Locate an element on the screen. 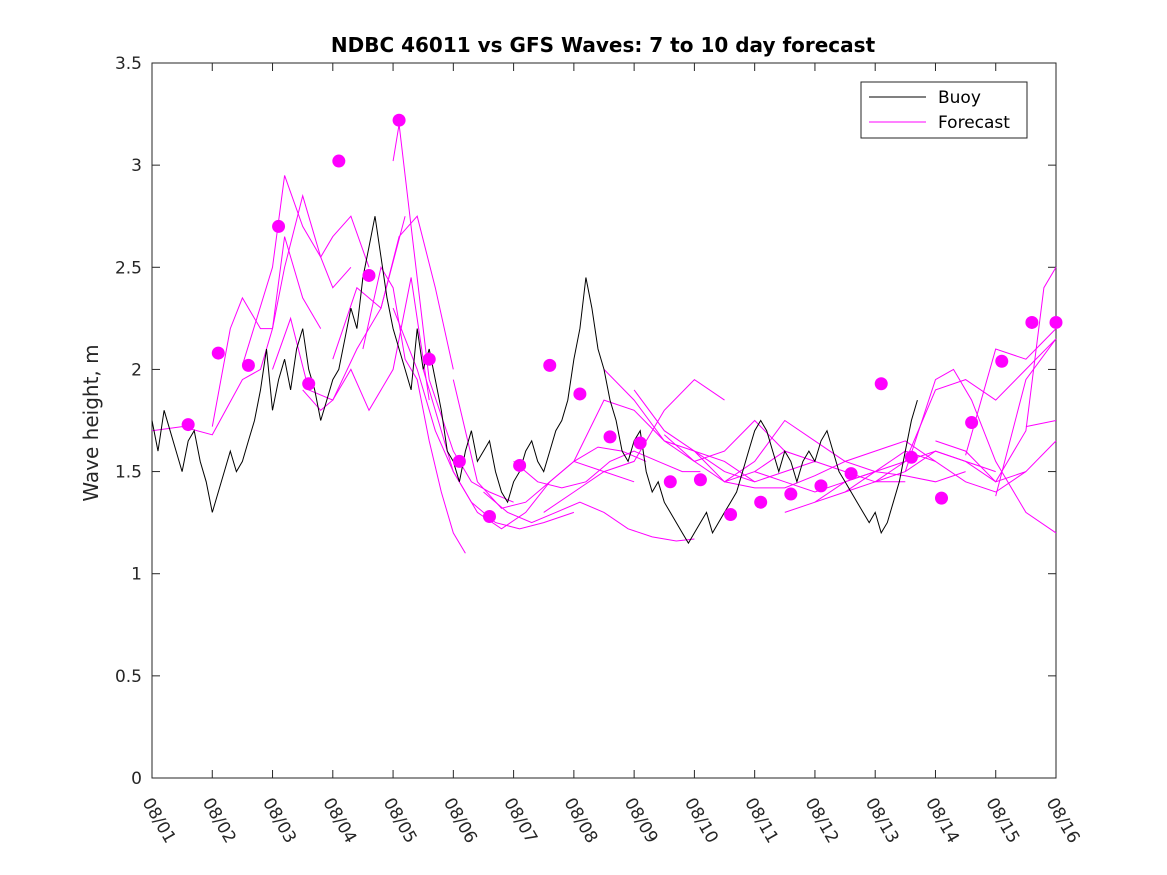 The image size is (1167, 875). legend-forecast-label: Forecast is located at coordinates (974, 123).